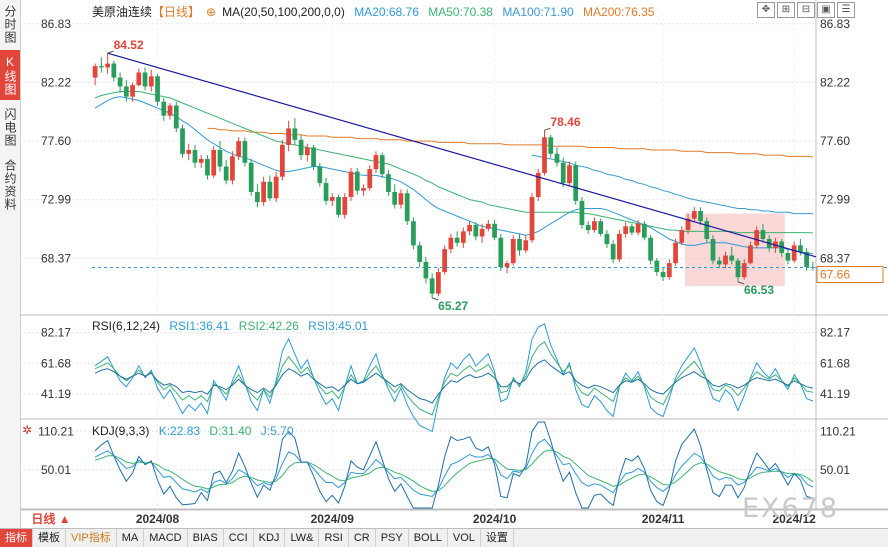 The height and width of the screenshot is (547, 888). I want to click on indicator-button-4: MACD, so click(166, 538).